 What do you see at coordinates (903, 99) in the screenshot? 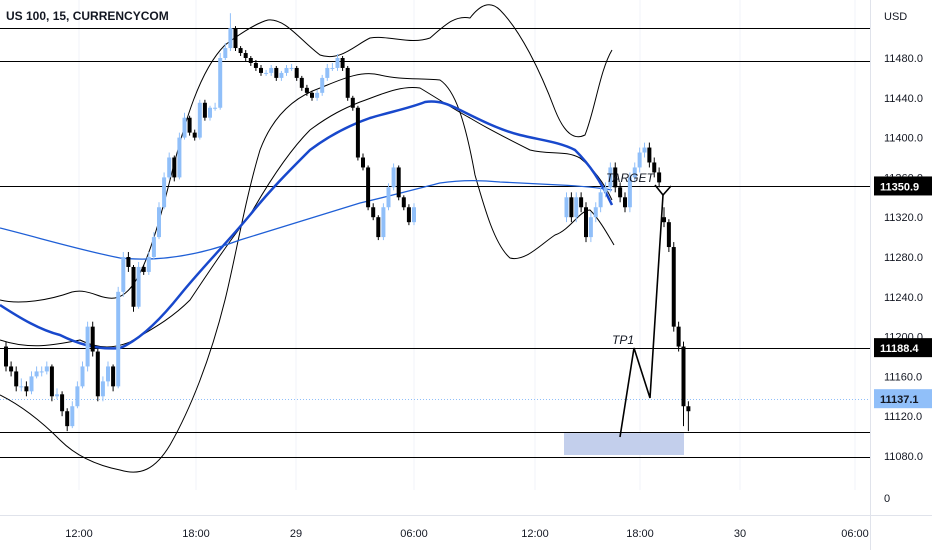
I see `y-tick-label: 11440.0` at bounding box center [903, 99].